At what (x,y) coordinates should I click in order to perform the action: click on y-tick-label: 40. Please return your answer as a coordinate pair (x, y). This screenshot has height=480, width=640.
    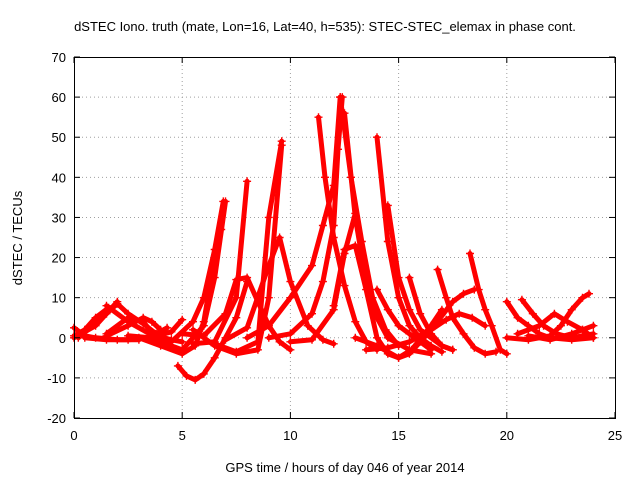
    Looking at the image, I should click on (59, 177).